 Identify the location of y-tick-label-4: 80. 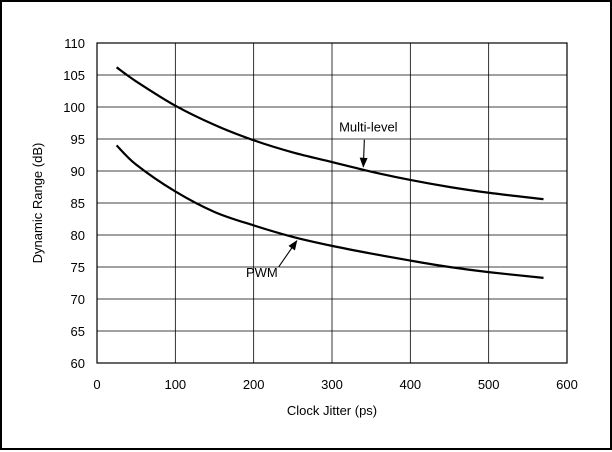
(78, 235).